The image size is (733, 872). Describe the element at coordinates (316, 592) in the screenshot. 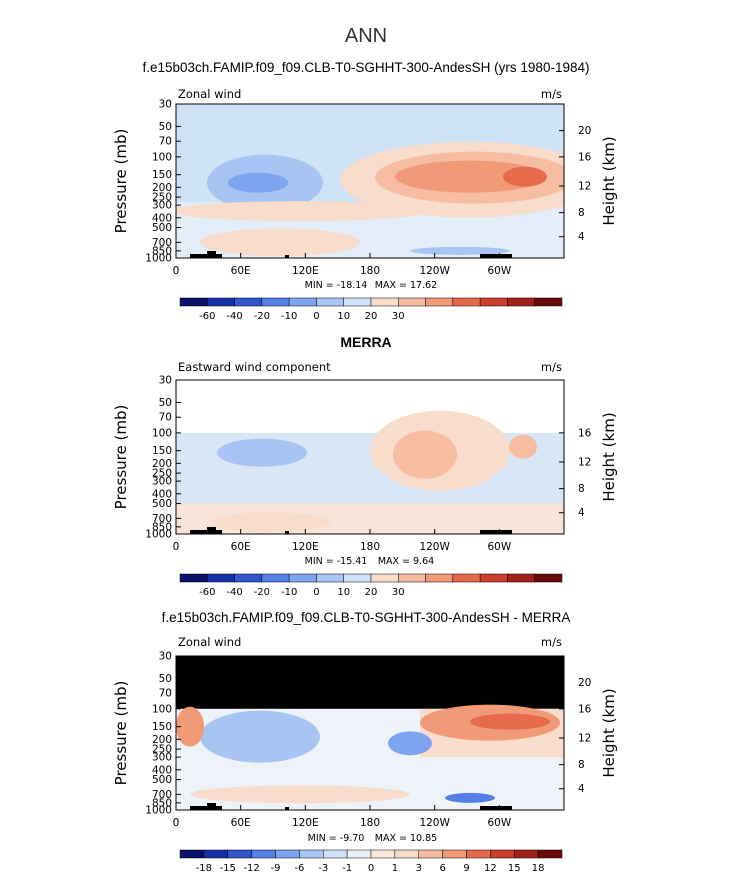

I see `colorbar-tick-label: 0` at that location.